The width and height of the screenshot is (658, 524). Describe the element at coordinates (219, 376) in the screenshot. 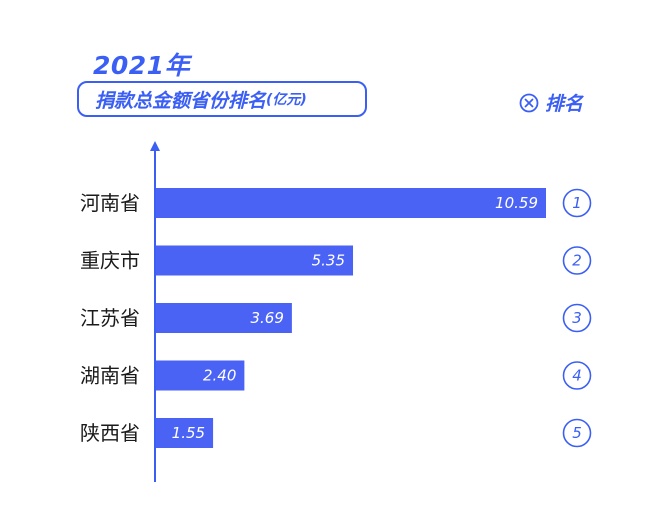

I see `bar-value-label: 2.40` at that location.